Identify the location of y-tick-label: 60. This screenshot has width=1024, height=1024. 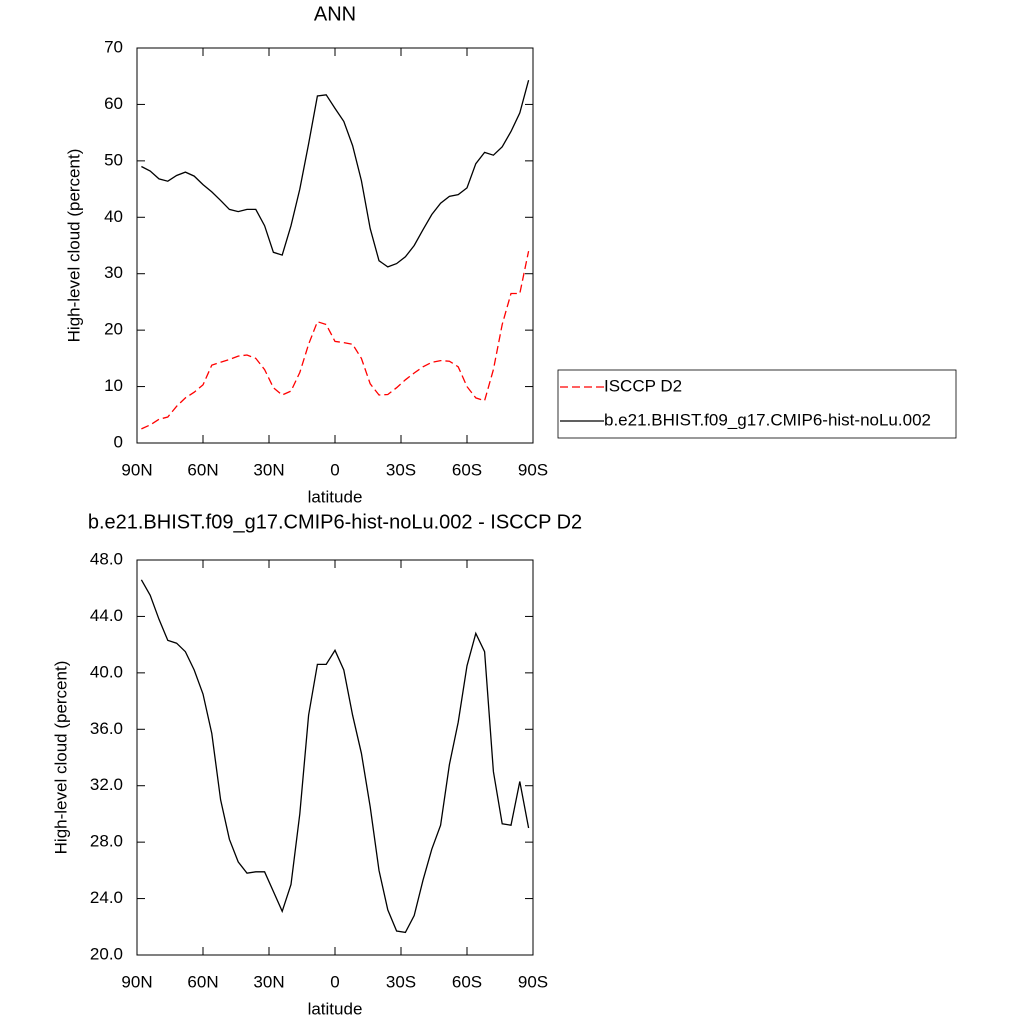
(113, 103).